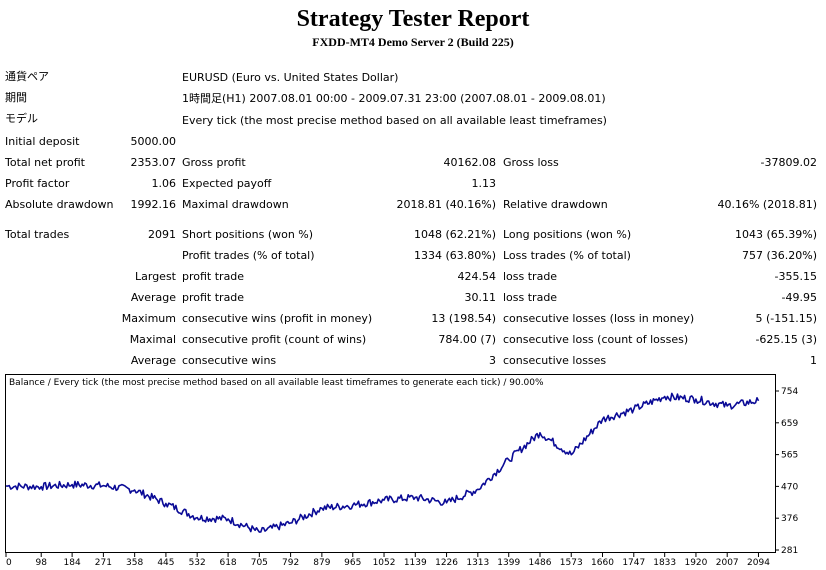  Describe the element at coordinates (555, 204) in the screenshot. I see `relative-drawdown-label: Relative drawdown` at that location.